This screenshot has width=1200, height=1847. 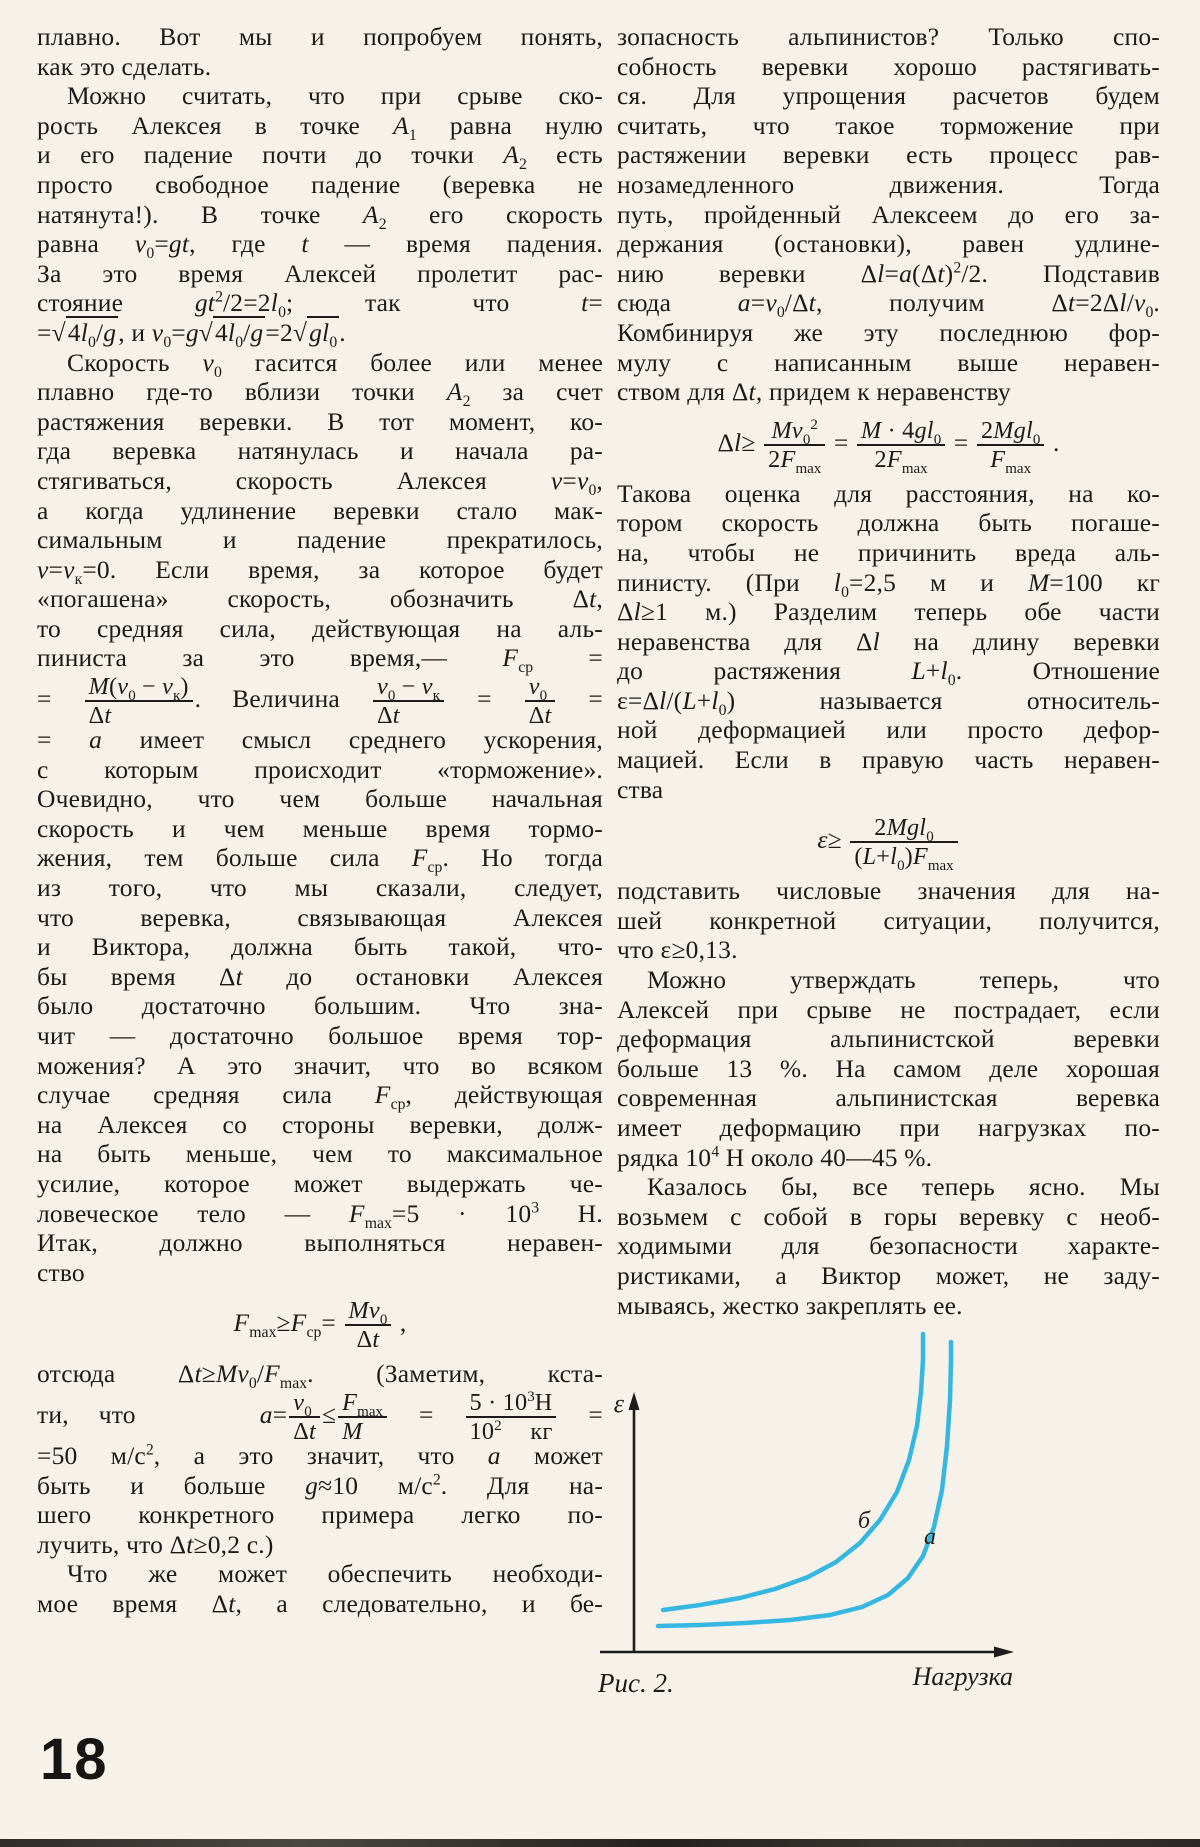 What do you see at coordinates (814, 392) in the screenshot?
I see `text-line: ством для Δt, придем к неравенству` at bounding box center [814, 392].